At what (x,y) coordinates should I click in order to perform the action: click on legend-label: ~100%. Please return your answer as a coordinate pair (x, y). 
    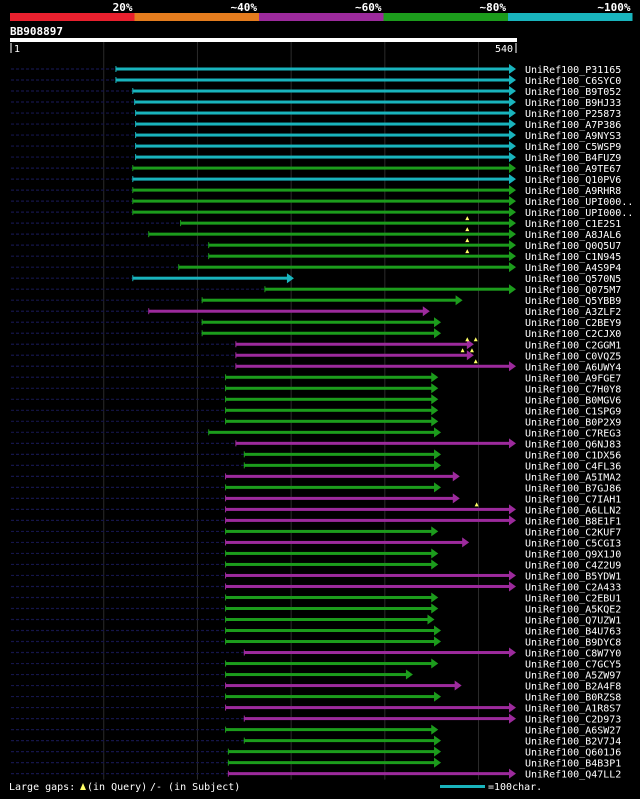
    Looking at the image, I should click on (613, 7).